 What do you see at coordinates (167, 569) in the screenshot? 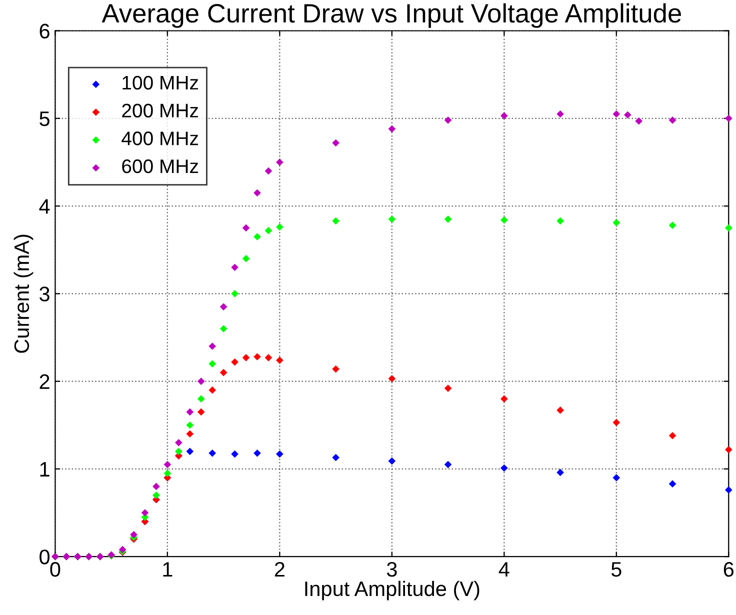
I see `x-tick-label: 1` at bounding box center [167, 569].